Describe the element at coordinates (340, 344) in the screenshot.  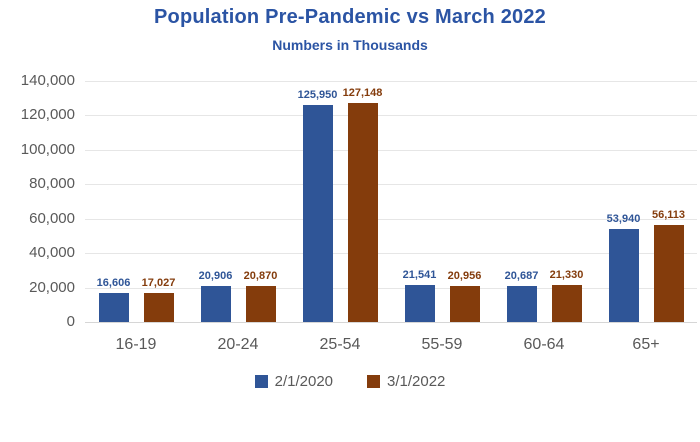
I see `x-tick-label-25-54: 25-54` at that location.